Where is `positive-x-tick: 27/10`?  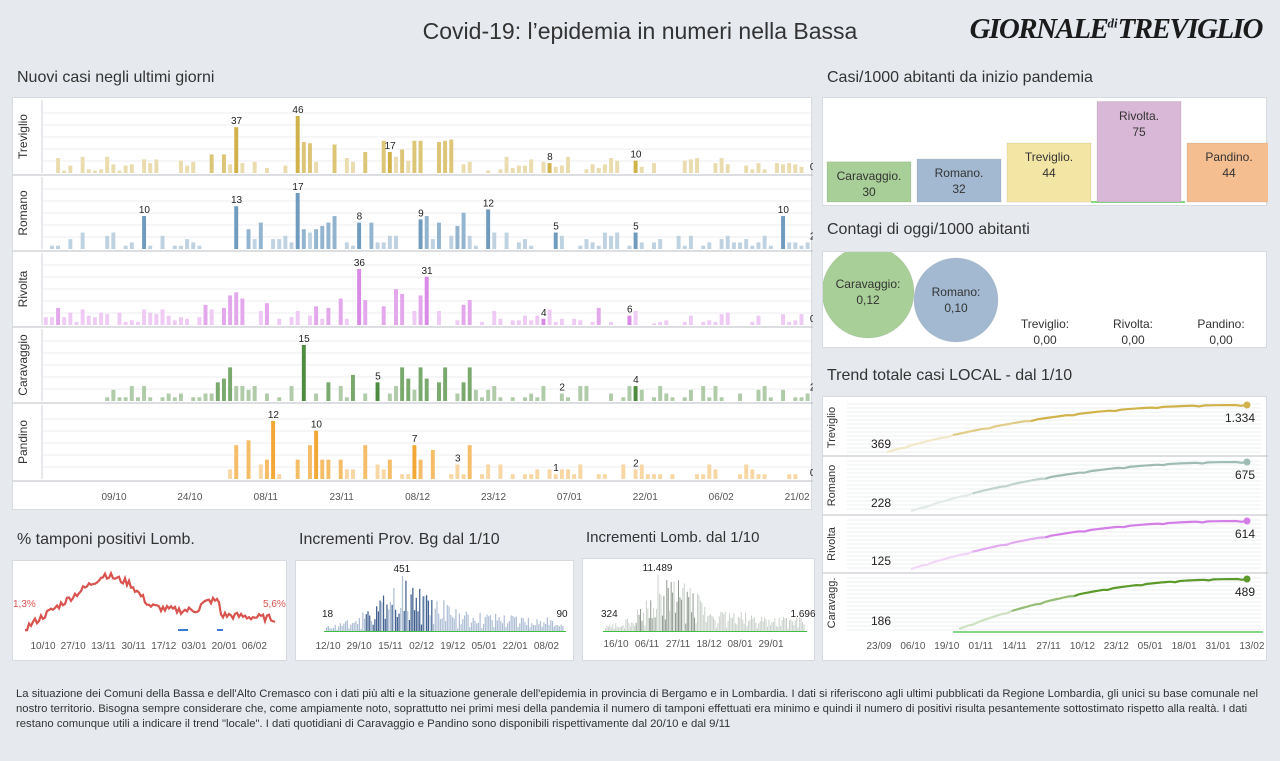 positive-x-tick: 27/10 is located at coordinates (73, 646).